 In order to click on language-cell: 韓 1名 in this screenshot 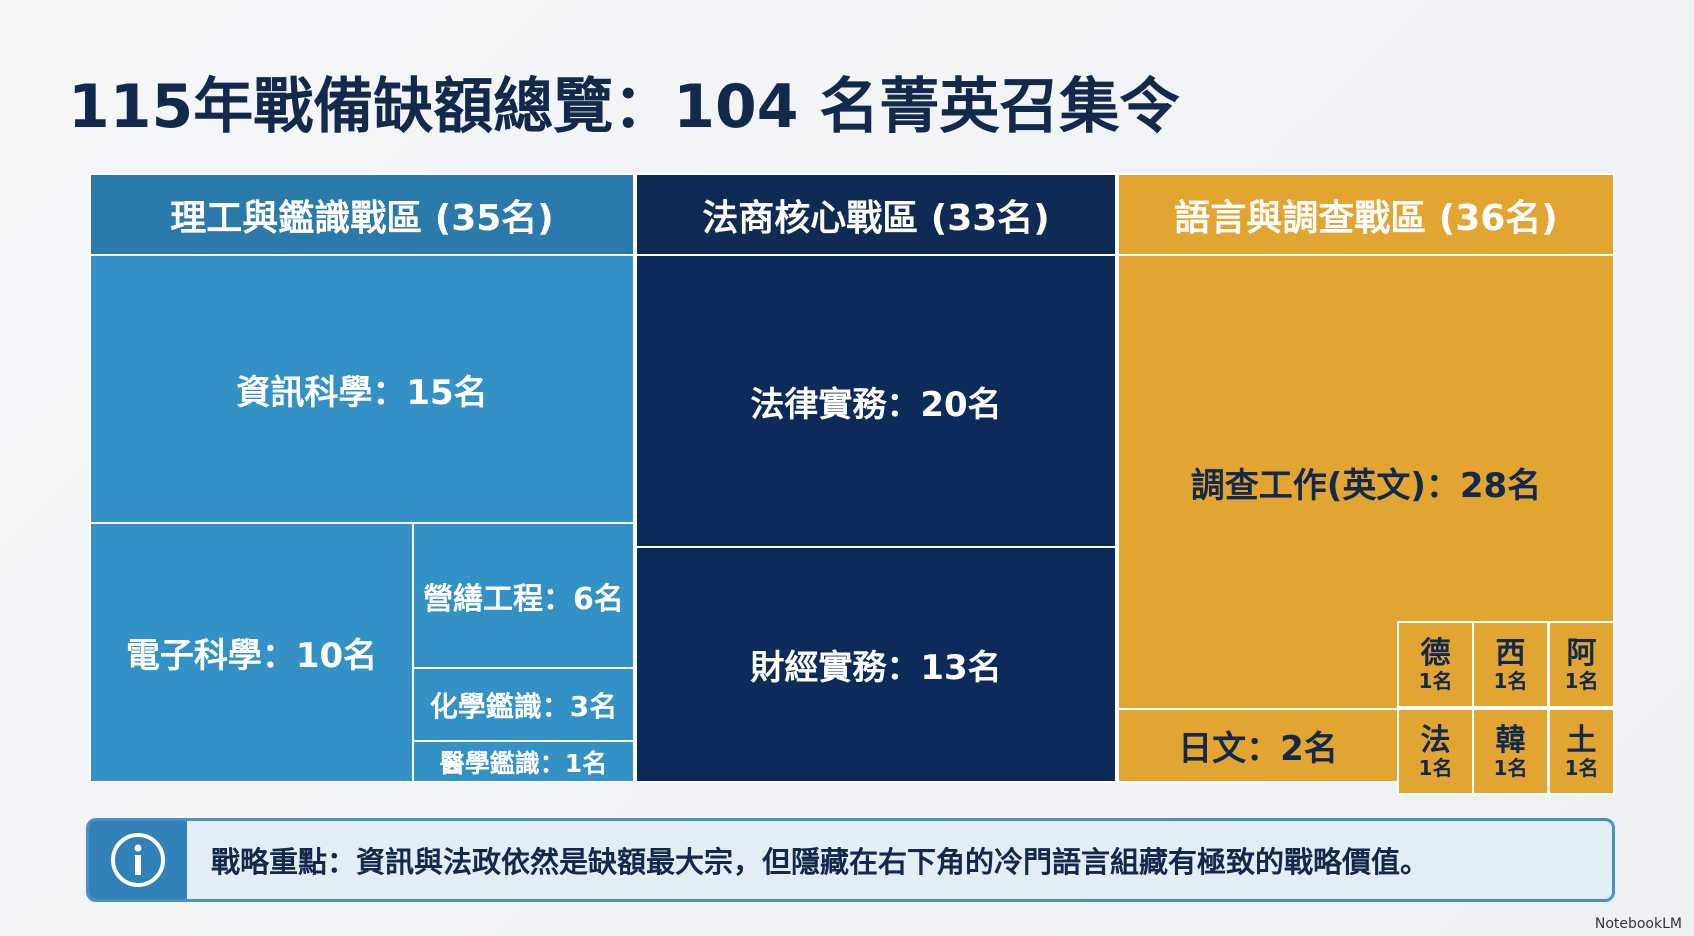, I will do `click(1510, 751)`.